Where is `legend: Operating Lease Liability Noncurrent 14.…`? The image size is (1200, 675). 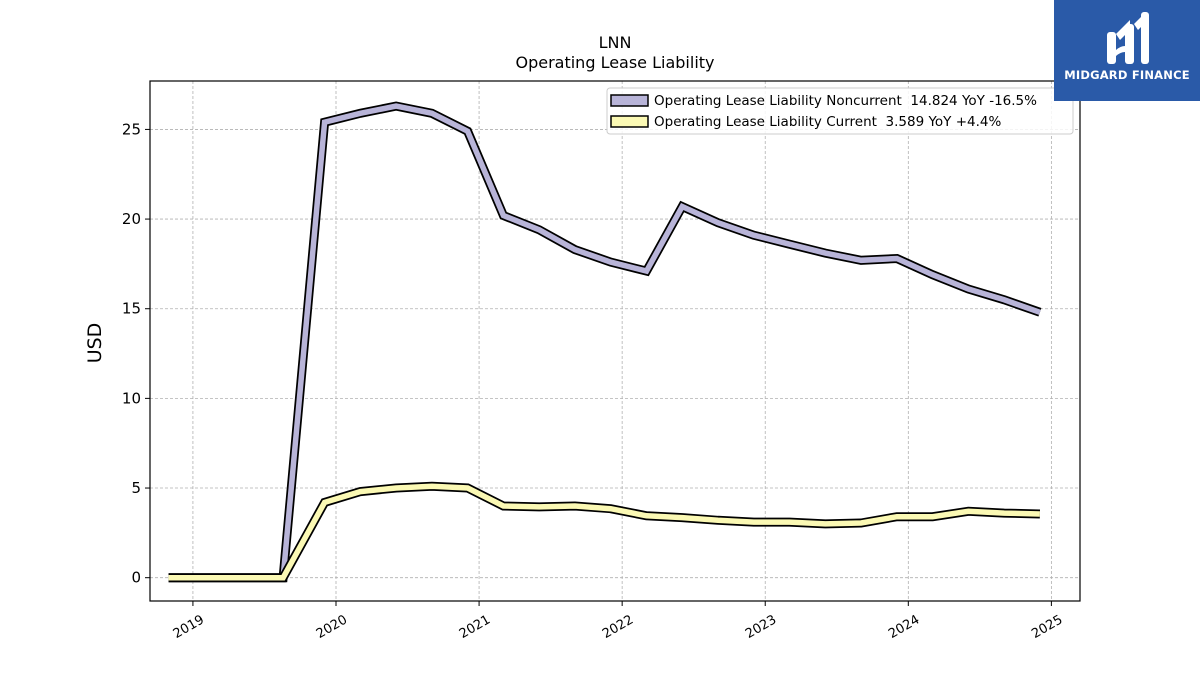
legend: Operating Lease Liability Noncurrent 14.… is located at coordinates (840, 111).